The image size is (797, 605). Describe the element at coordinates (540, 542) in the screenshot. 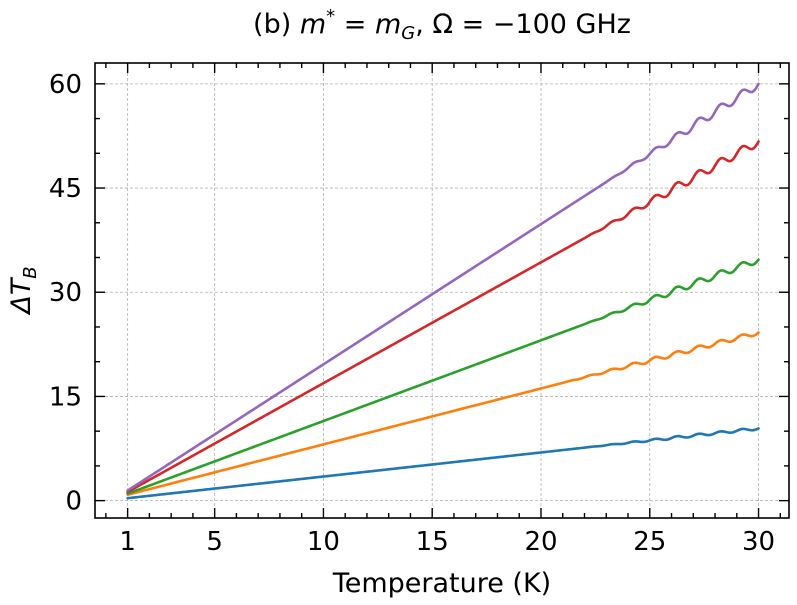

I see `x-tick-label-4: 20` at that location.